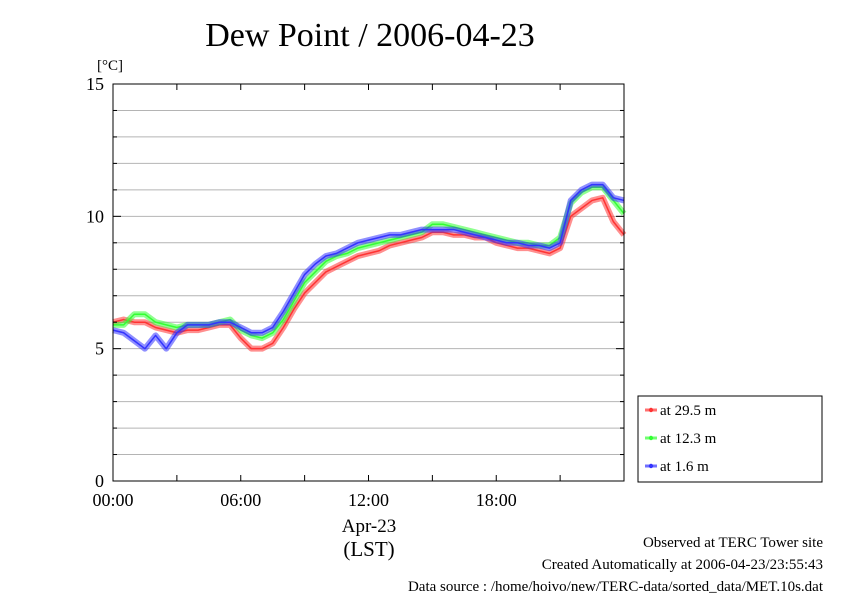  What do you see at coordinates (240, 500) in the screenshot?
I see `x-tick-label: 06:00` at bounding box center [240, 500].